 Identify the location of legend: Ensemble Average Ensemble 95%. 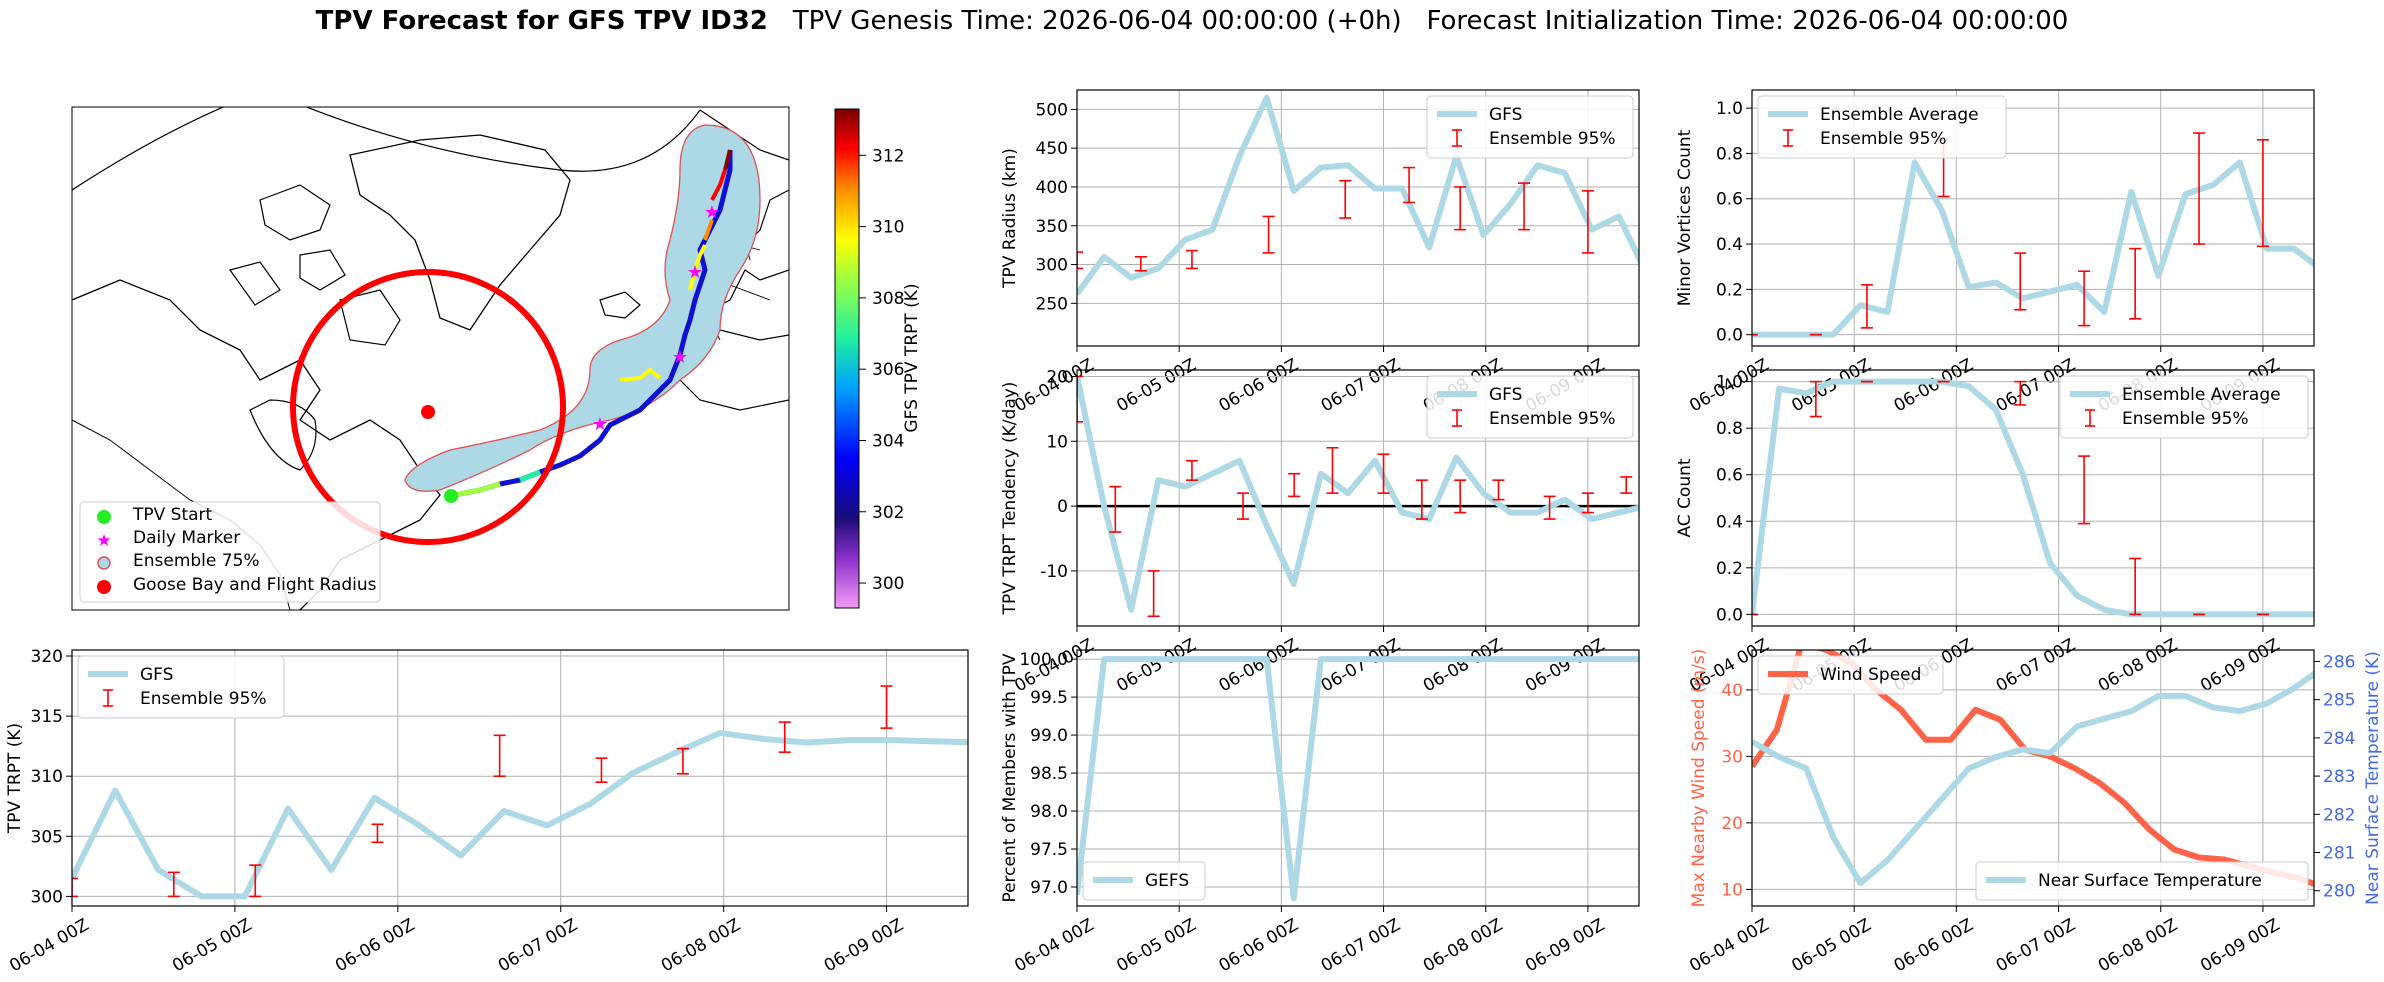
(1882, 127).